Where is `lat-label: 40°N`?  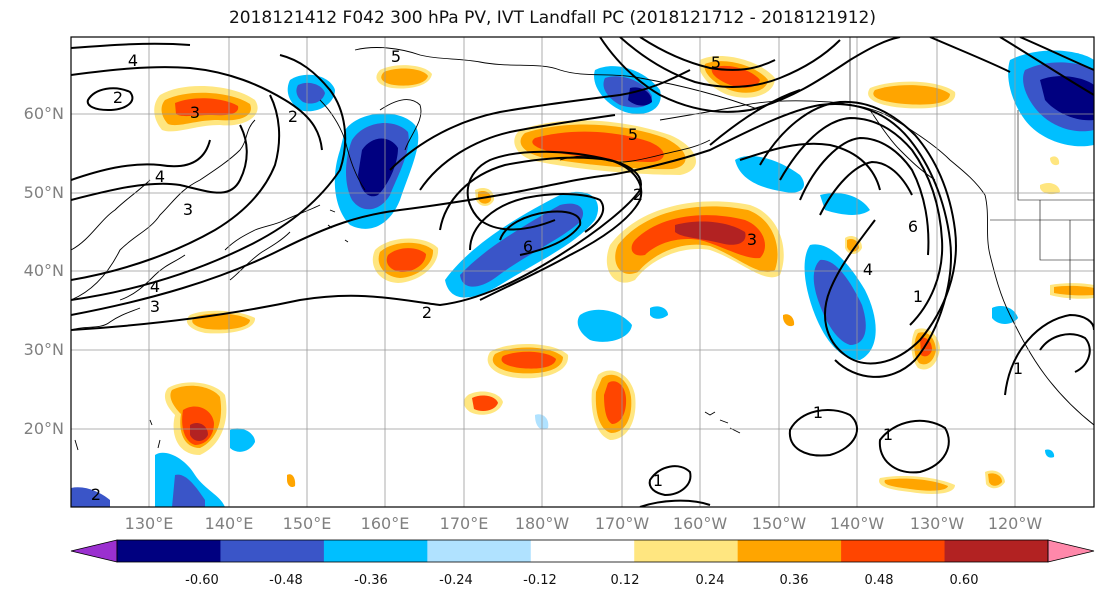 lat-label: 40°N is located at coordinates (43, 270).